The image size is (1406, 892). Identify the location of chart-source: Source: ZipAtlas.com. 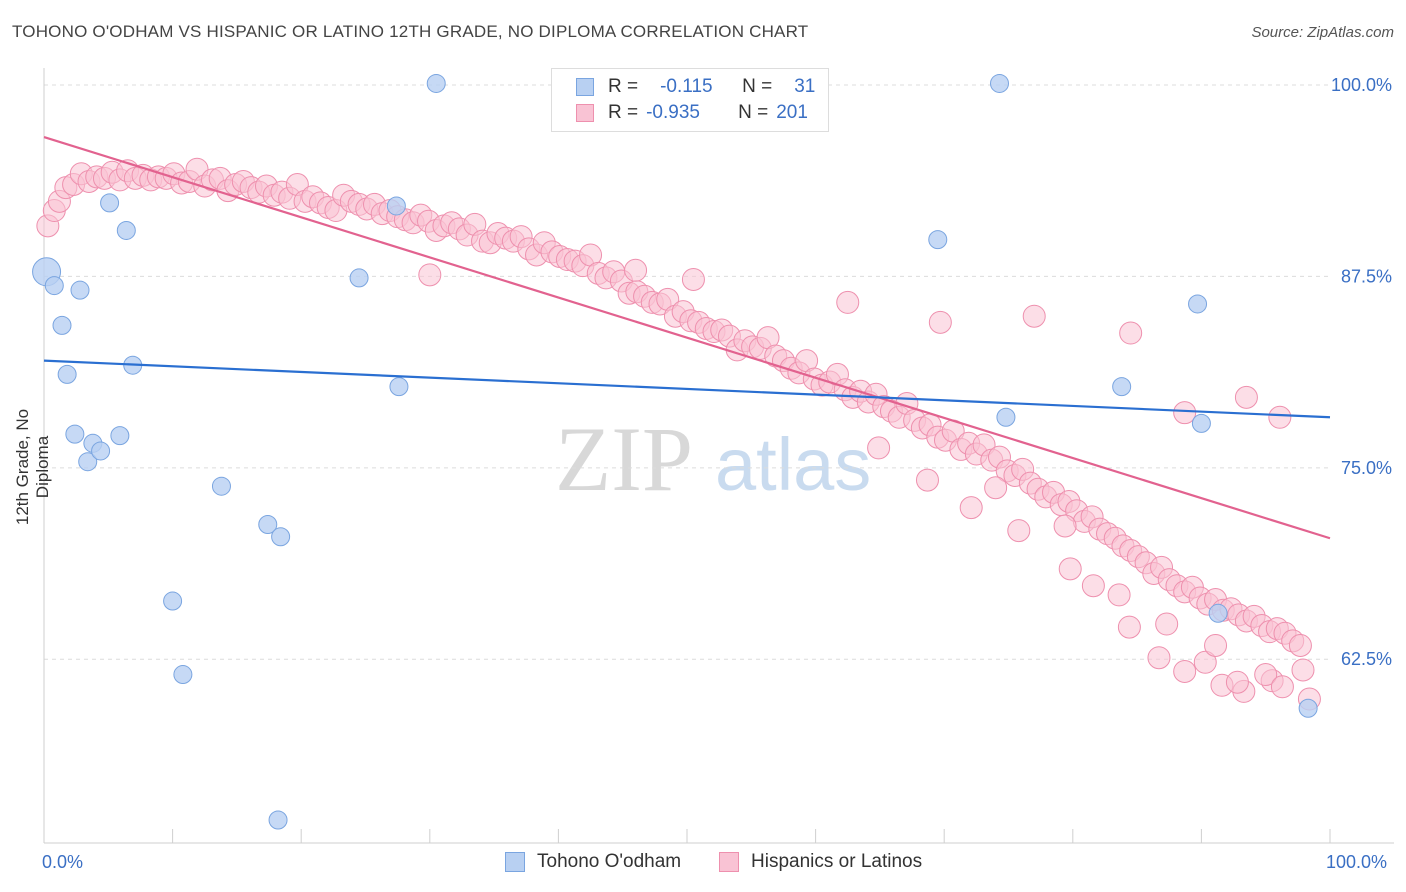
(1322, 32).